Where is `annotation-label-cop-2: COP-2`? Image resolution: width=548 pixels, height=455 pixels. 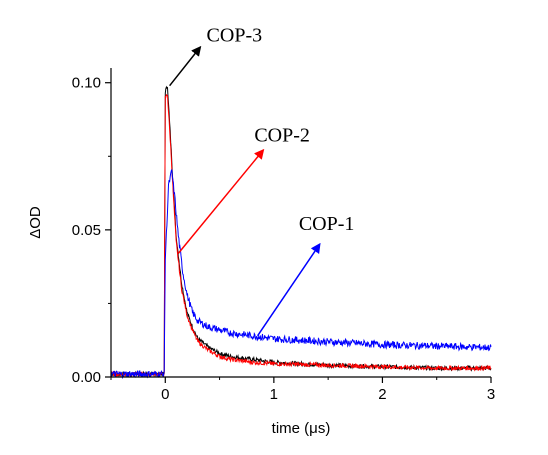
annotation-label-cop-2: COP-2 is located at coordinates (282, 136).